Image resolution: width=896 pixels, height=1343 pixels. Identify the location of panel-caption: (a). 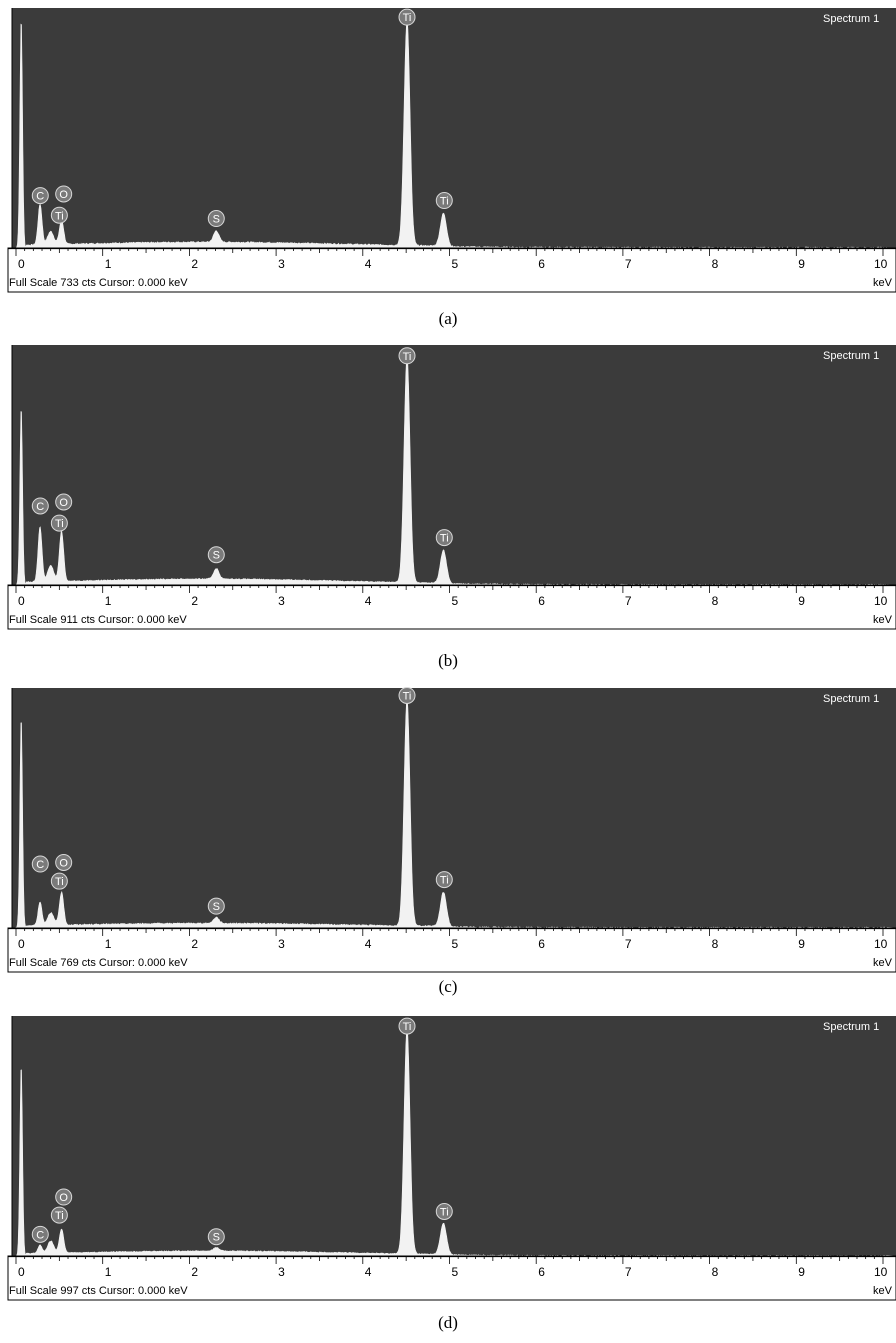
(448, 318).